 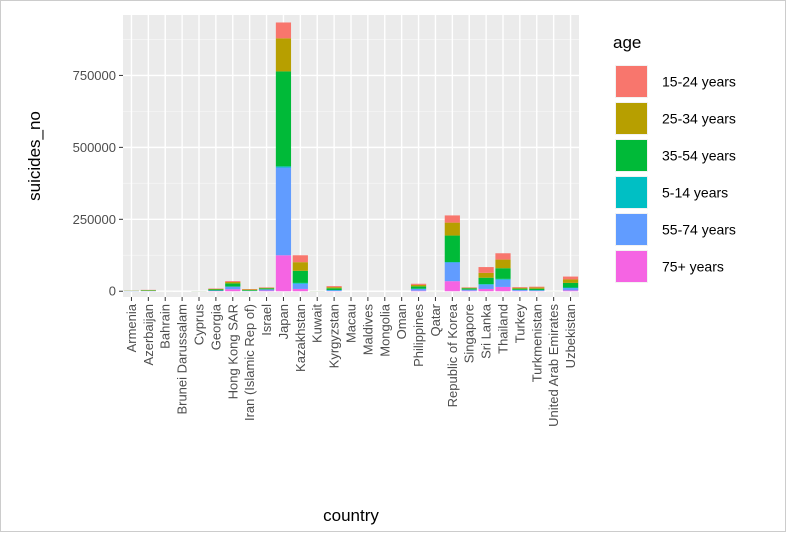 I want to click on x-axis-title: country, so click(x=351, y=515).